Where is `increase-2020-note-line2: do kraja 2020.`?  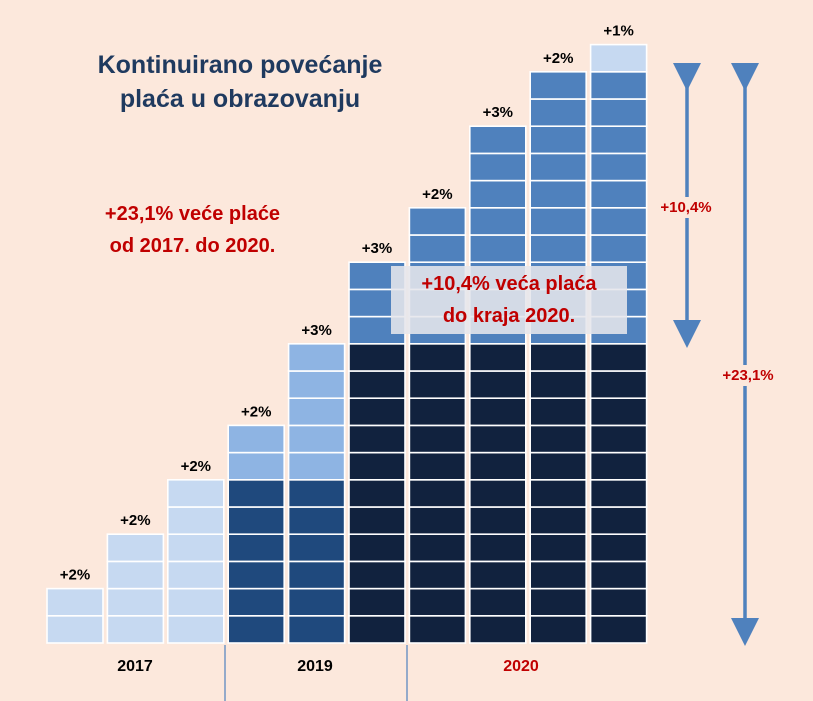 increase-2020-note-line2: do kraja 2020. is located at coordinates (509, 316).